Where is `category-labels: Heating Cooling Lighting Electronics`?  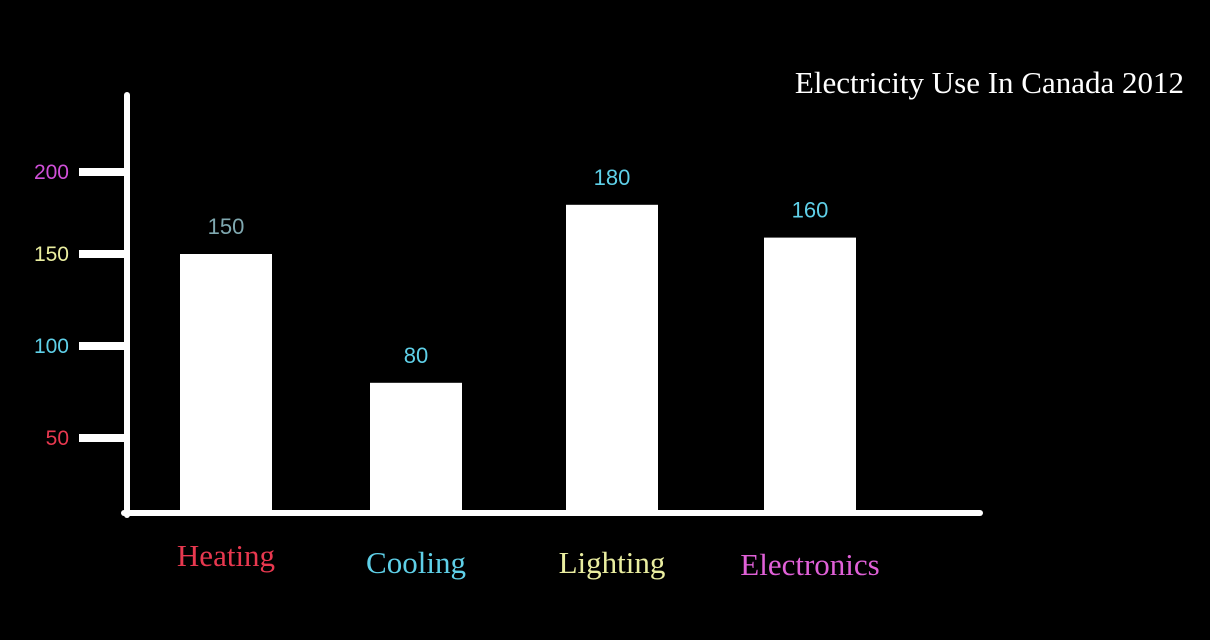
category-labels: Heating Cooling Lighting Electronics is located at coordinates (528, 560).